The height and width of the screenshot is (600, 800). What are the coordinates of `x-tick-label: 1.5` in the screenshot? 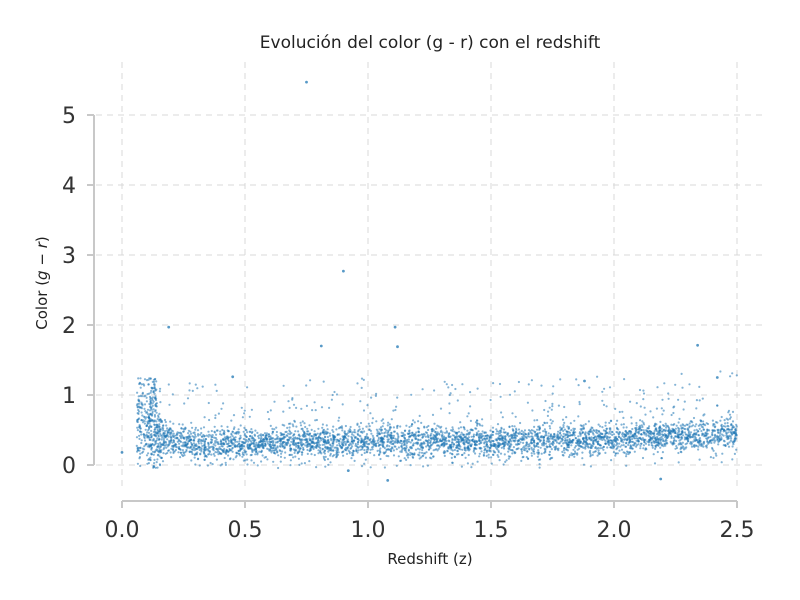 It's located at (491, 530).